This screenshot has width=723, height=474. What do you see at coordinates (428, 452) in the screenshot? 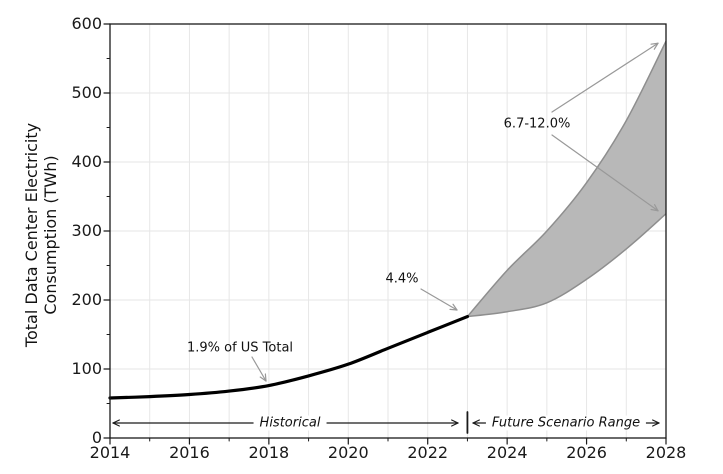
I see `x-tick-label: 2022` at bounding box center [428, 452].